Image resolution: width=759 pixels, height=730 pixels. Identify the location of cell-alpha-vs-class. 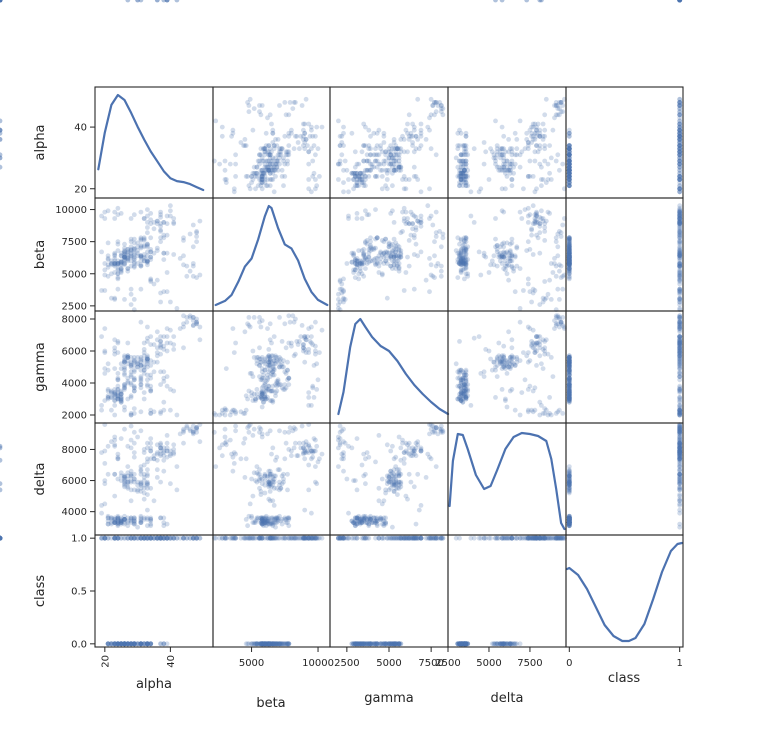
(624, 142).